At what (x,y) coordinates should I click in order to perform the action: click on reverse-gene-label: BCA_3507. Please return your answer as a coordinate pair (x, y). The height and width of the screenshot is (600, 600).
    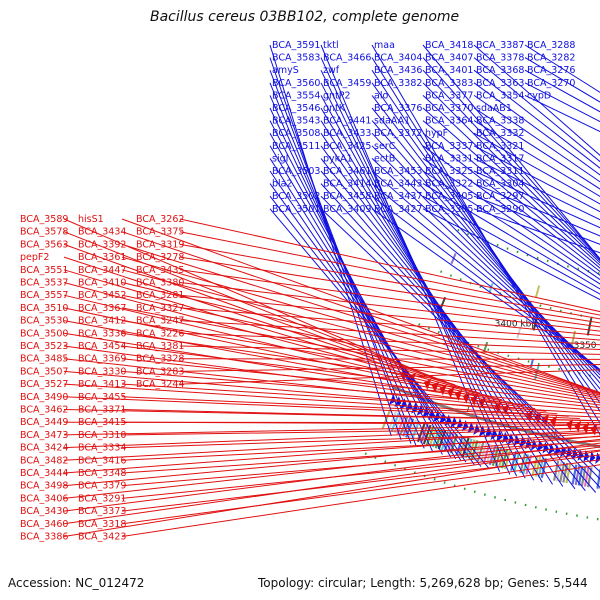
    Looking at the image, I should click on (44, 371).